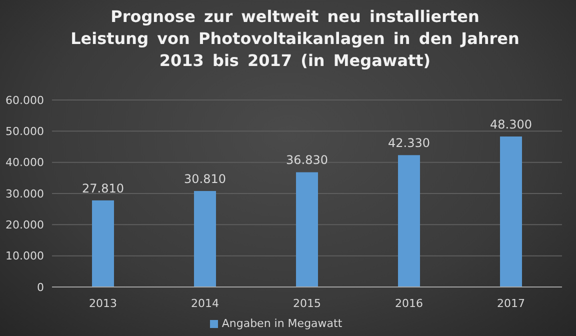 This screenshot has height=336, width=576. I want to click on data-label: 30.810, so click(205, 179).